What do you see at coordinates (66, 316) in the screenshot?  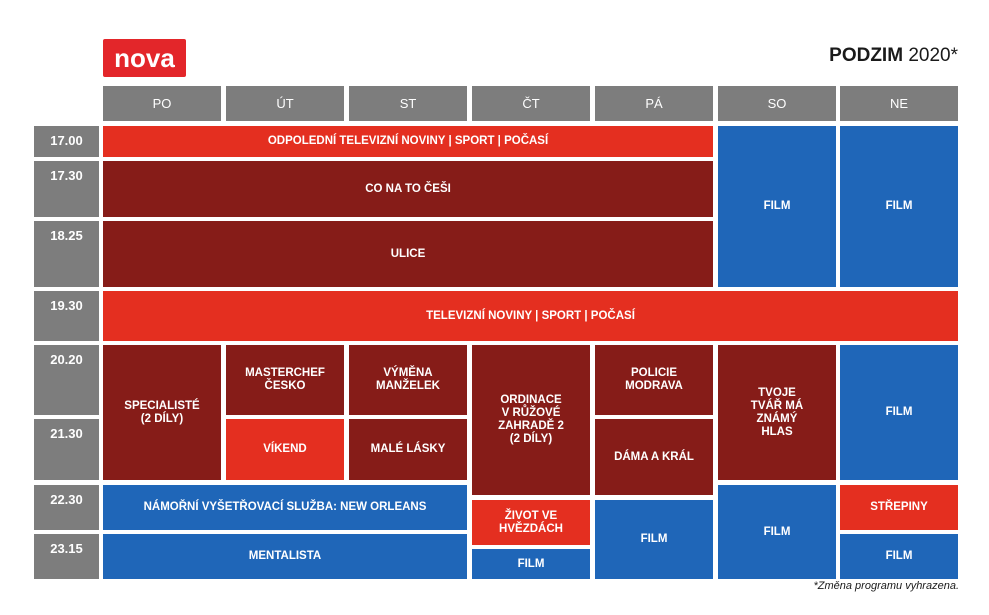 I see `time-slot-1930: 19.30` at bounding box center [66, 316].